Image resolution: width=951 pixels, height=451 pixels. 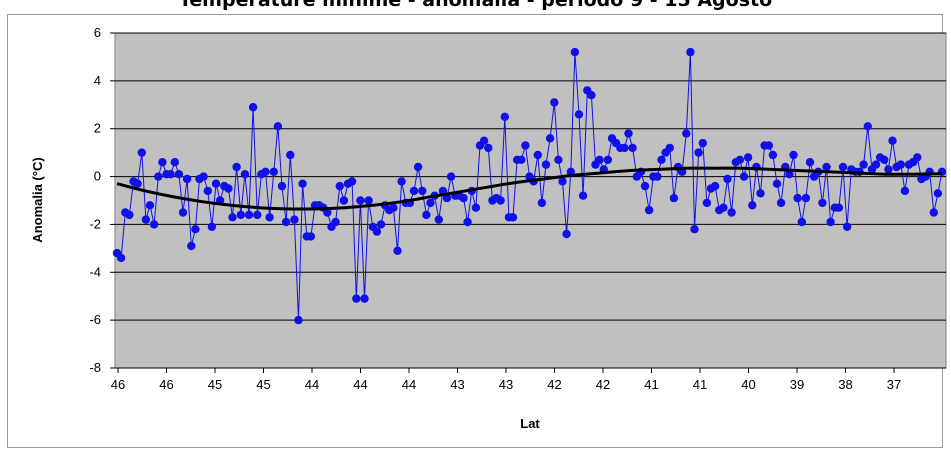 I want to click on x-tick-label: 39, so click(x=797, y=384).